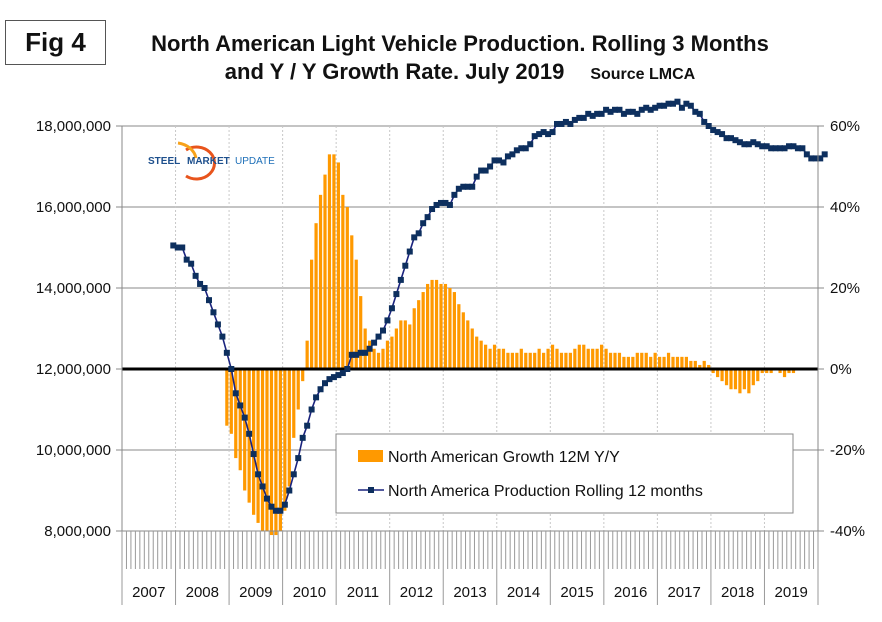 The height and width of the screenshot is (622, 882). What do you see at coordinates (845, 126) in the screenshot?
I see `right-axis-tick-label: 60%` at bounding box center [845, 126].